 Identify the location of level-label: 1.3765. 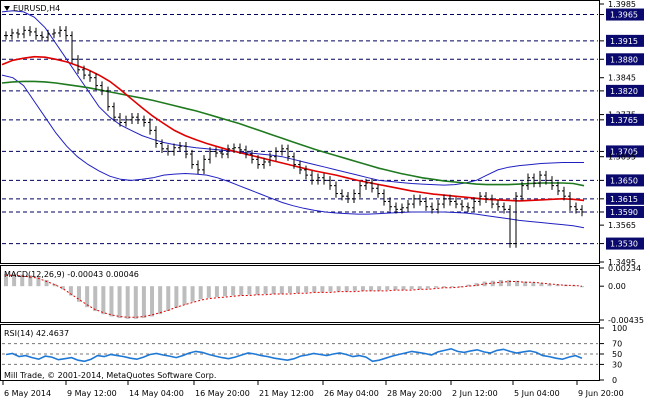
(624, 120).